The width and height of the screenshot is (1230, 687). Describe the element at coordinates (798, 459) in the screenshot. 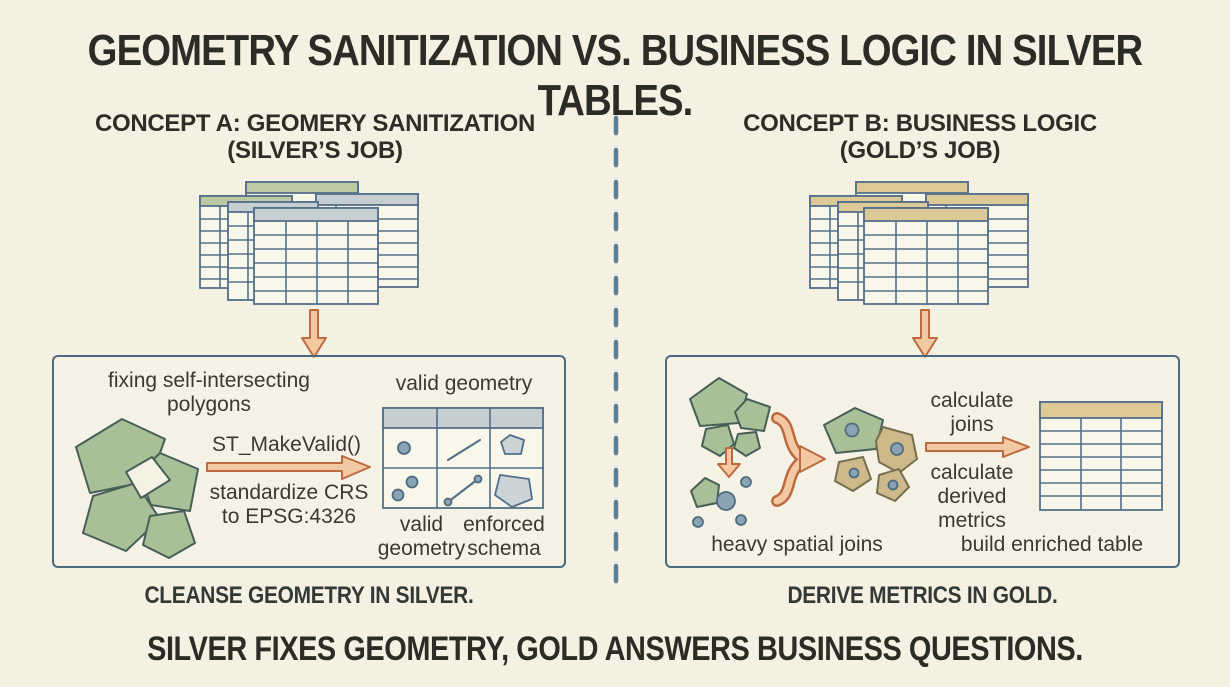

I see `merge-arrow-icon` at that location.